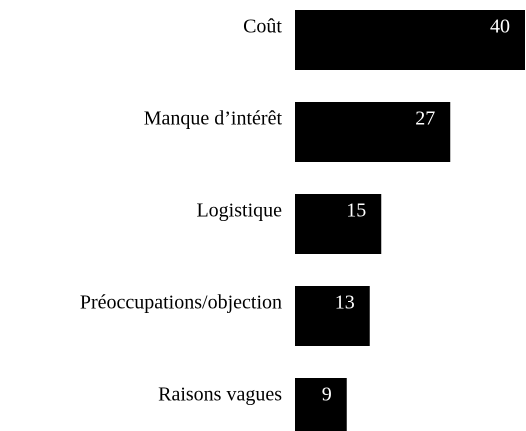 Image resolution: width=526 pixels, height=431 pixels. Describe the element at coordinates (220, 395) in the screenshot. I see `category-label: Raisons vagues` at that location.